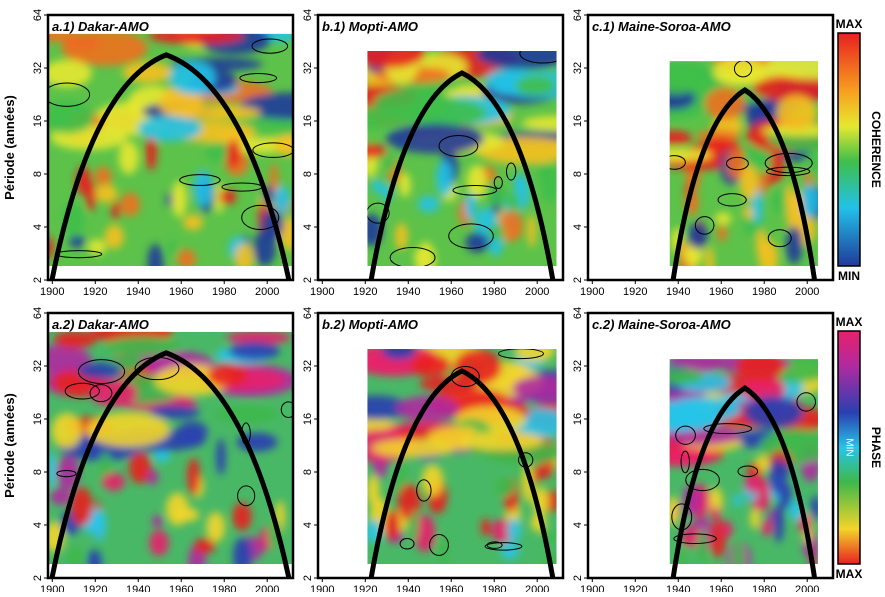 Image resolution: width=885 pixels, height=597 pixels. I want to click on x-tick-label: 1980, so click(494, 292).